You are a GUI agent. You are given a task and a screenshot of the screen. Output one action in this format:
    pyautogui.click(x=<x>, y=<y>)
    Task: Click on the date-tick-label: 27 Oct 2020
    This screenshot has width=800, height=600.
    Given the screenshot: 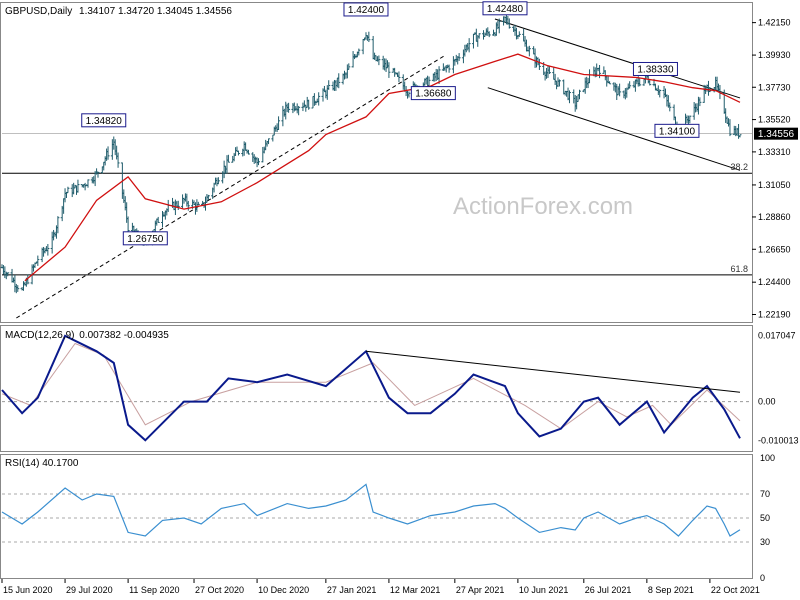 What is the action you would take?
    pyautogui.click(x=219, y=590)
    